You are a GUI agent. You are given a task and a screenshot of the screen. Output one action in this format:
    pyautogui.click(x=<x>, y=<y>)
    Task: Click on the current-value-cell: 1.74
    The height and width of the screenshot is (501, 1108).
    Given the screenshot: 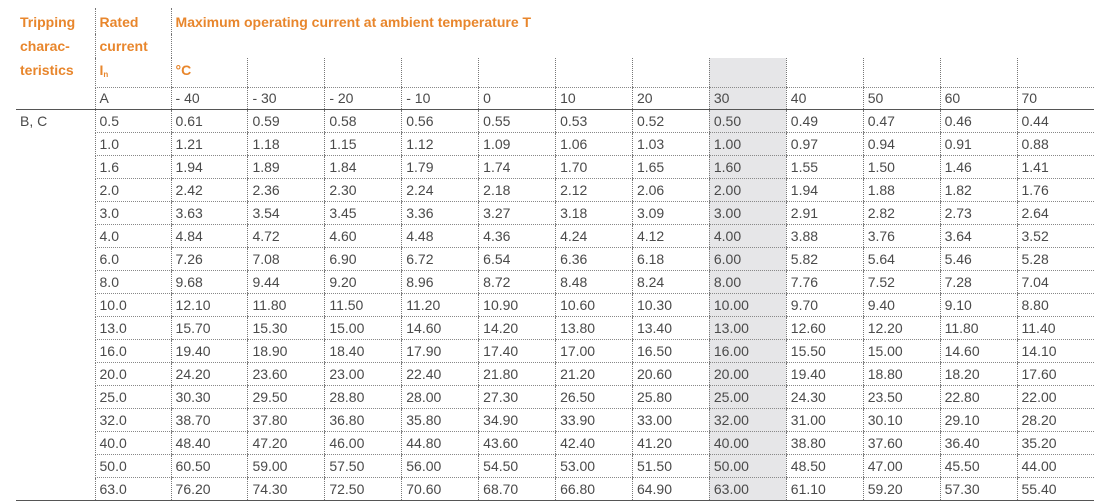 What is the action you would take?
    pyautogui.click(x=517, y=167)
    